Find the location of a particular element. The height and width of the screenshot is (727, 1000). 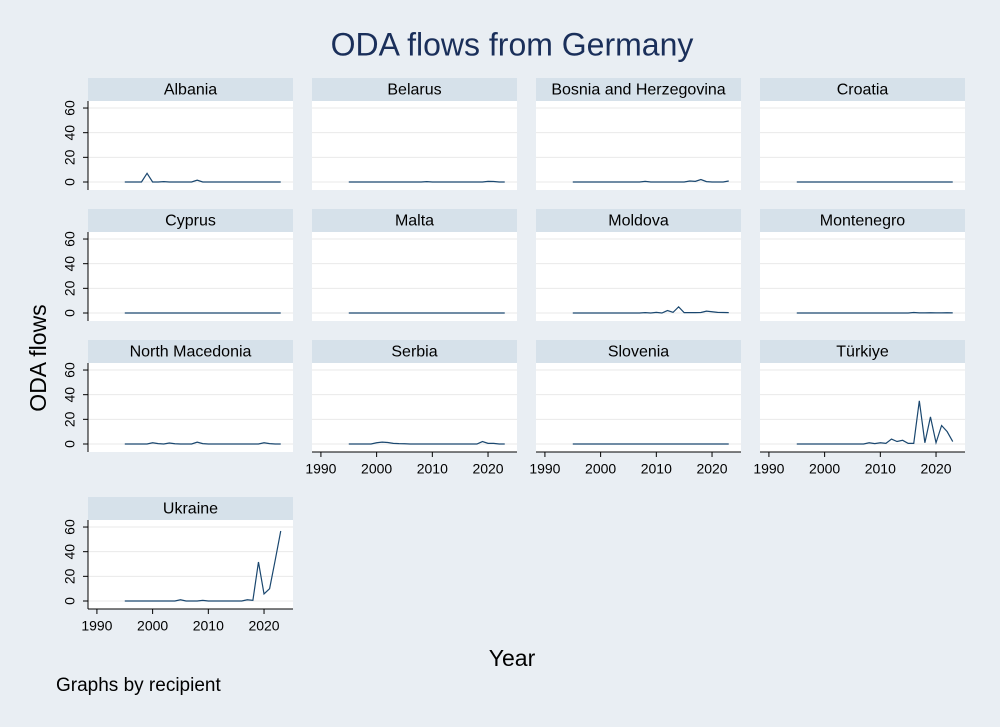

panel-title: Ukraine is located at coordinates (190, 509).